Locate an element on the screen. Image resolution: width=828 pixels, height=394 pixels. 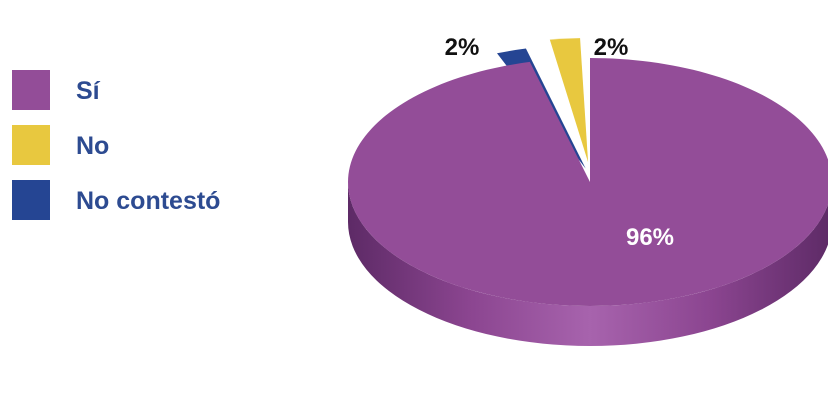
data-label-0: 96% is located at coordinates (650, 237).